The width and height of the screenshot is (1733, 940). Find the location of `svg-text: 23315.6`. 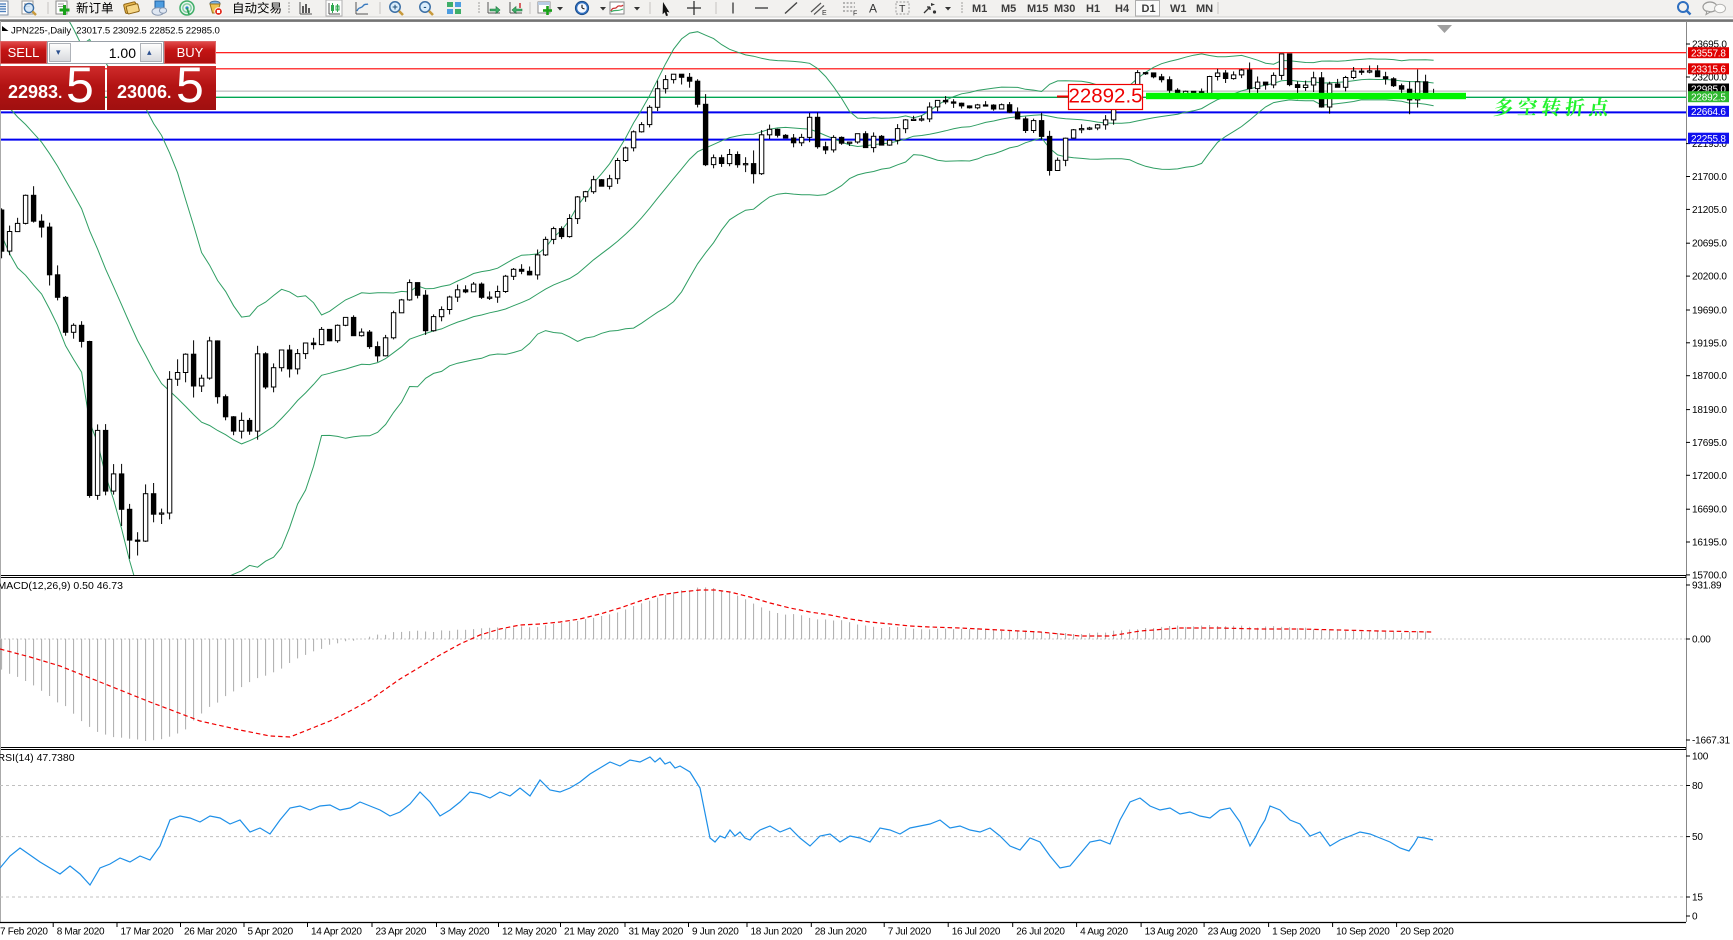

svg-text: 23315.6 is located at coordinates (1708, 69).